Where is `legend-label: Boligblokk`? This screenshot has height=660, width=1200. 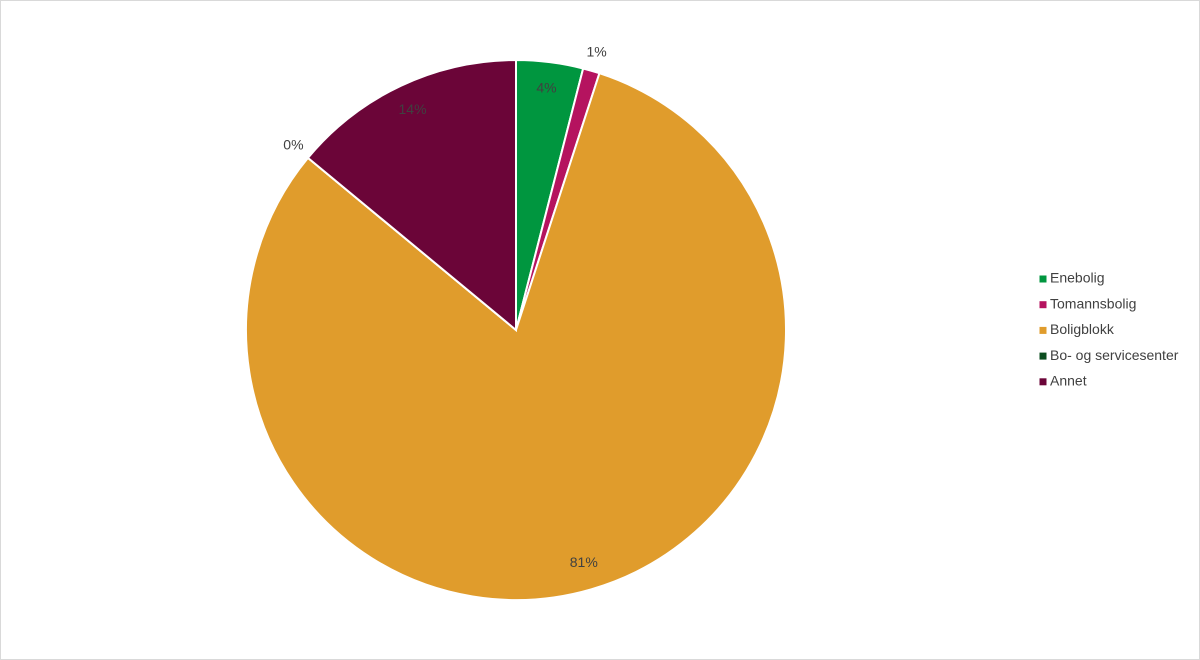
legend-label: Boligblokk is located at coordinates (1082, 329).